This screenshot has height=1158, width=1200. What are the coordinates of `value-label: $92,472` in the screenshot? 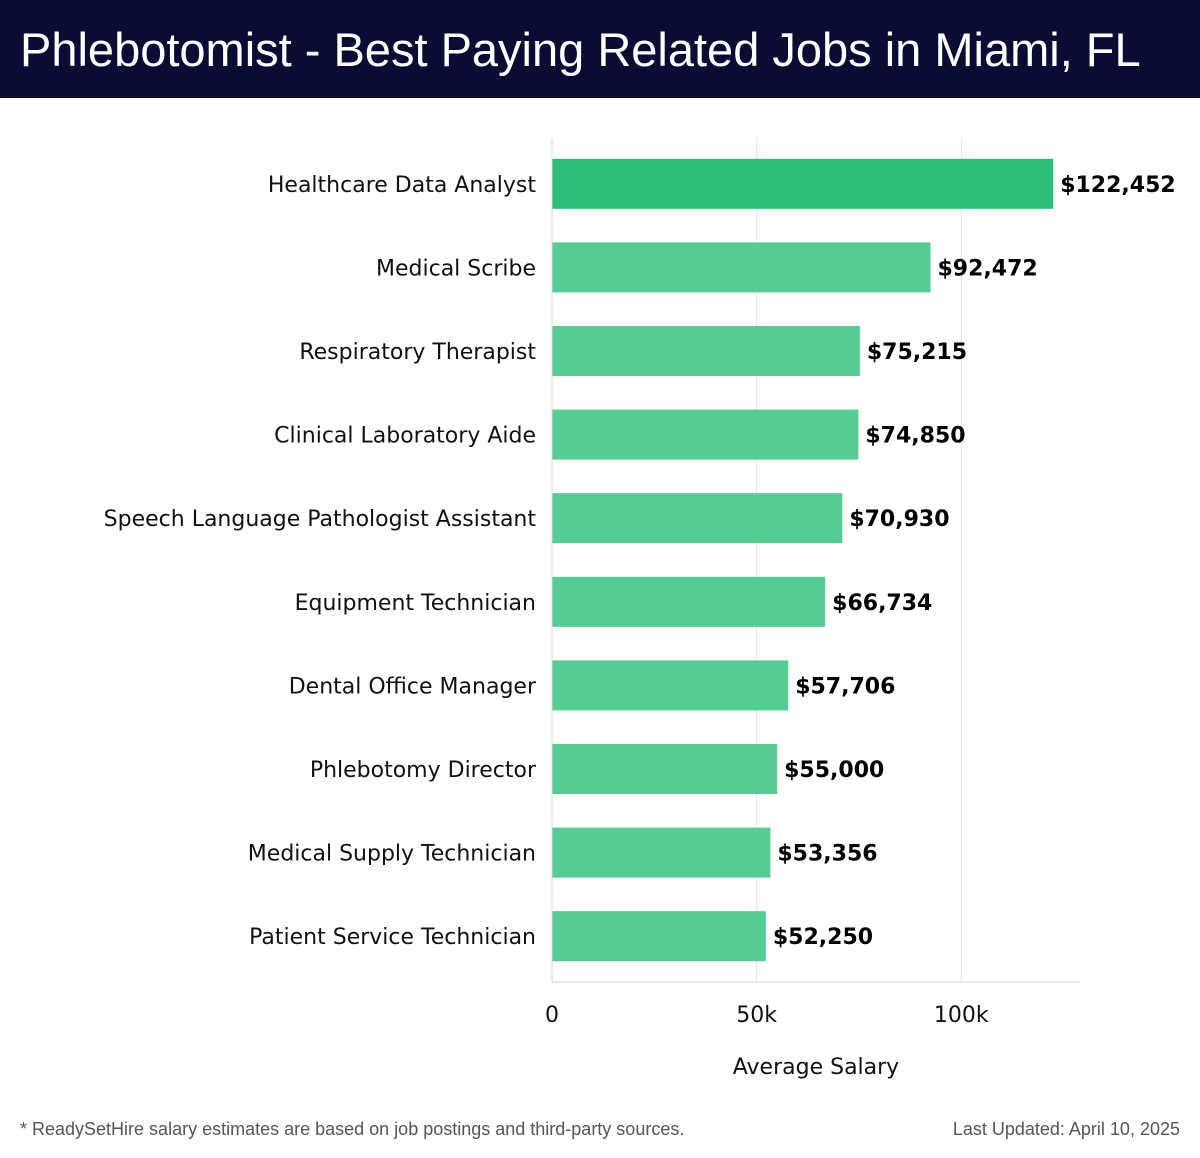 It's located at (987, 268).